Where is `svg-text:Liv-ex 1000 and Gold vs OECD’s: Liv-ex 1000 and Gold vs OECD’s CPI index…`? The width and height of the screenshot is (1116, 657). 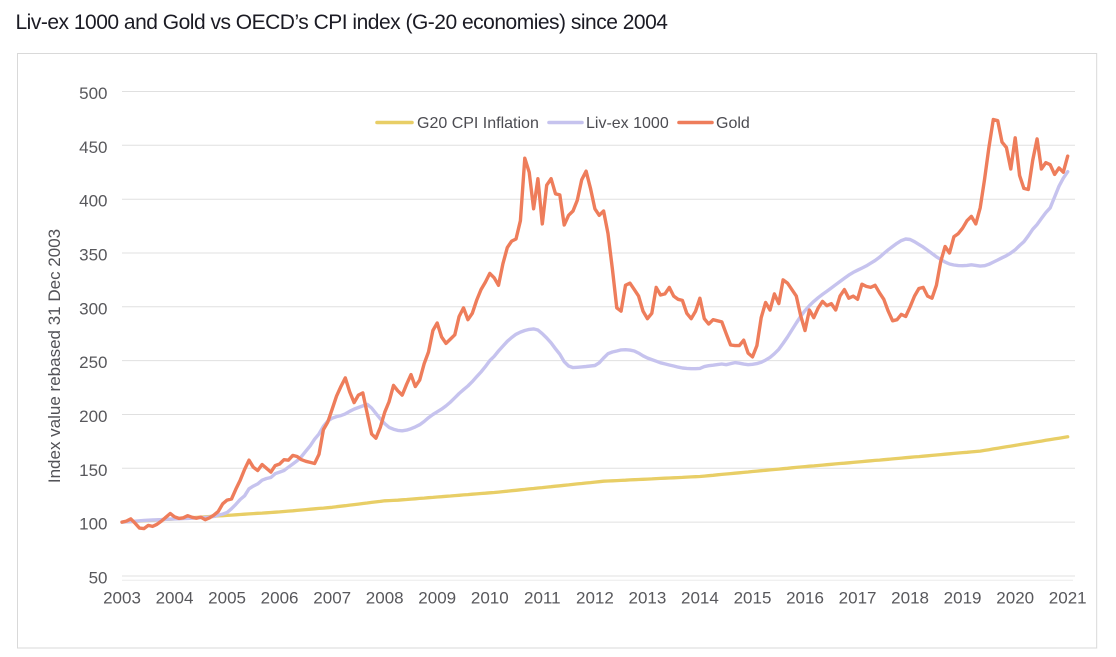
svg-text:Liv-ex 1000 and Gold vs OECD’s: Liv-ex 1000 and Gold vs OECD’s CPI index… is located at coordinates (342, 22).